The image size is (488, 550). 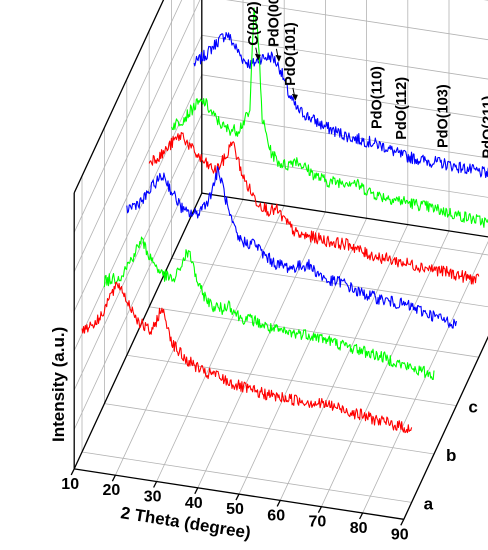 I want to click on x-tick-label: 90, so click(x=400, y=534).